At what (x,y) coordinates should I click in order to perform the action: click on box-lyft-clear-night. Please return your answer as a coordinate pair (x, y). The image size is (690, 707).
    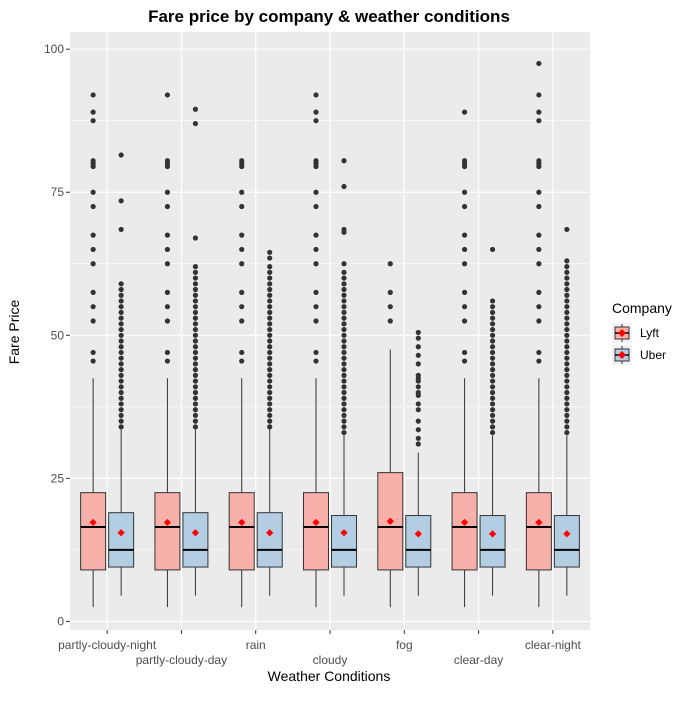
    Looking at the image, I should click on (538, 334).